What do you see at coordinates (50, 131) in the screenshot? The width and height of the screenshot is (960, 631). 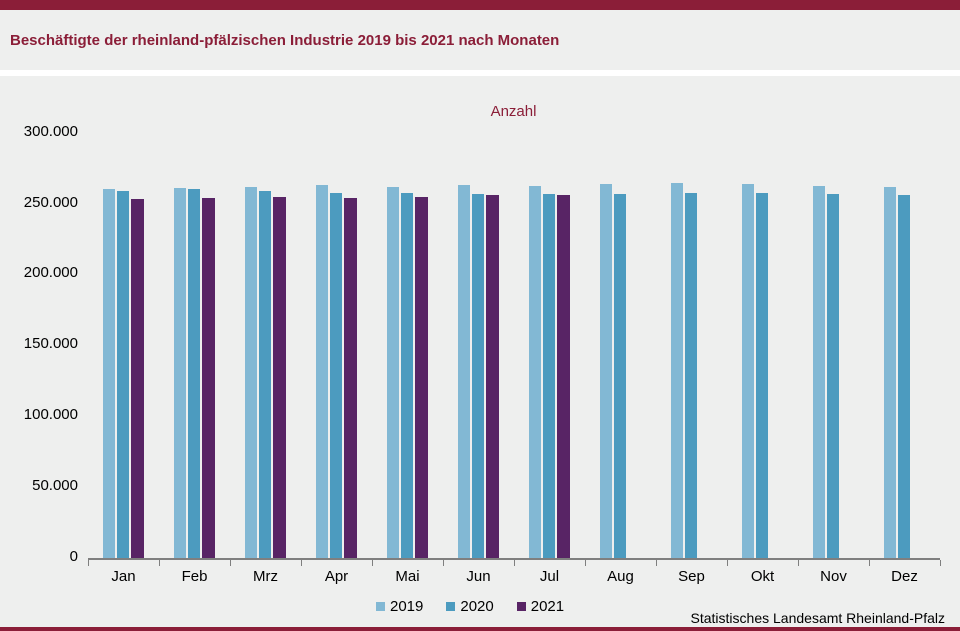 I see `y-axis-tick-label: 300.000` at bounding box center [50, 131].